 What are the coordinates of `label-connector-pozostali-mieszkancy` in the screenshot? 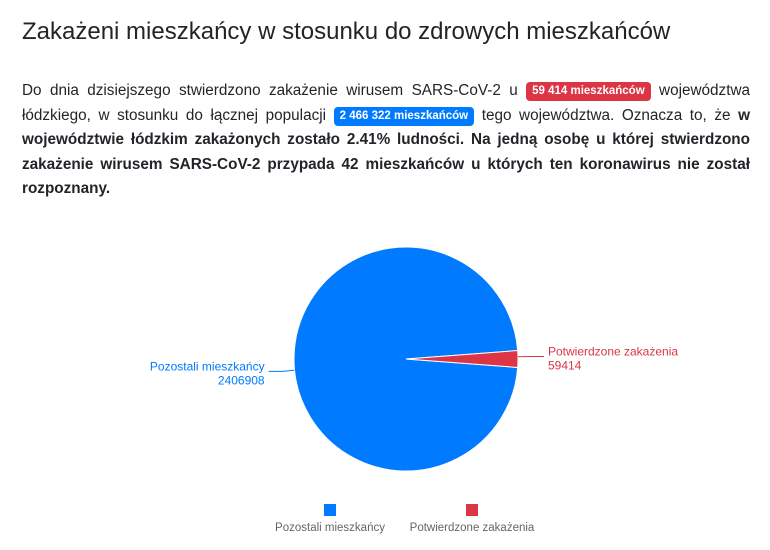 It's located at (281, 370).